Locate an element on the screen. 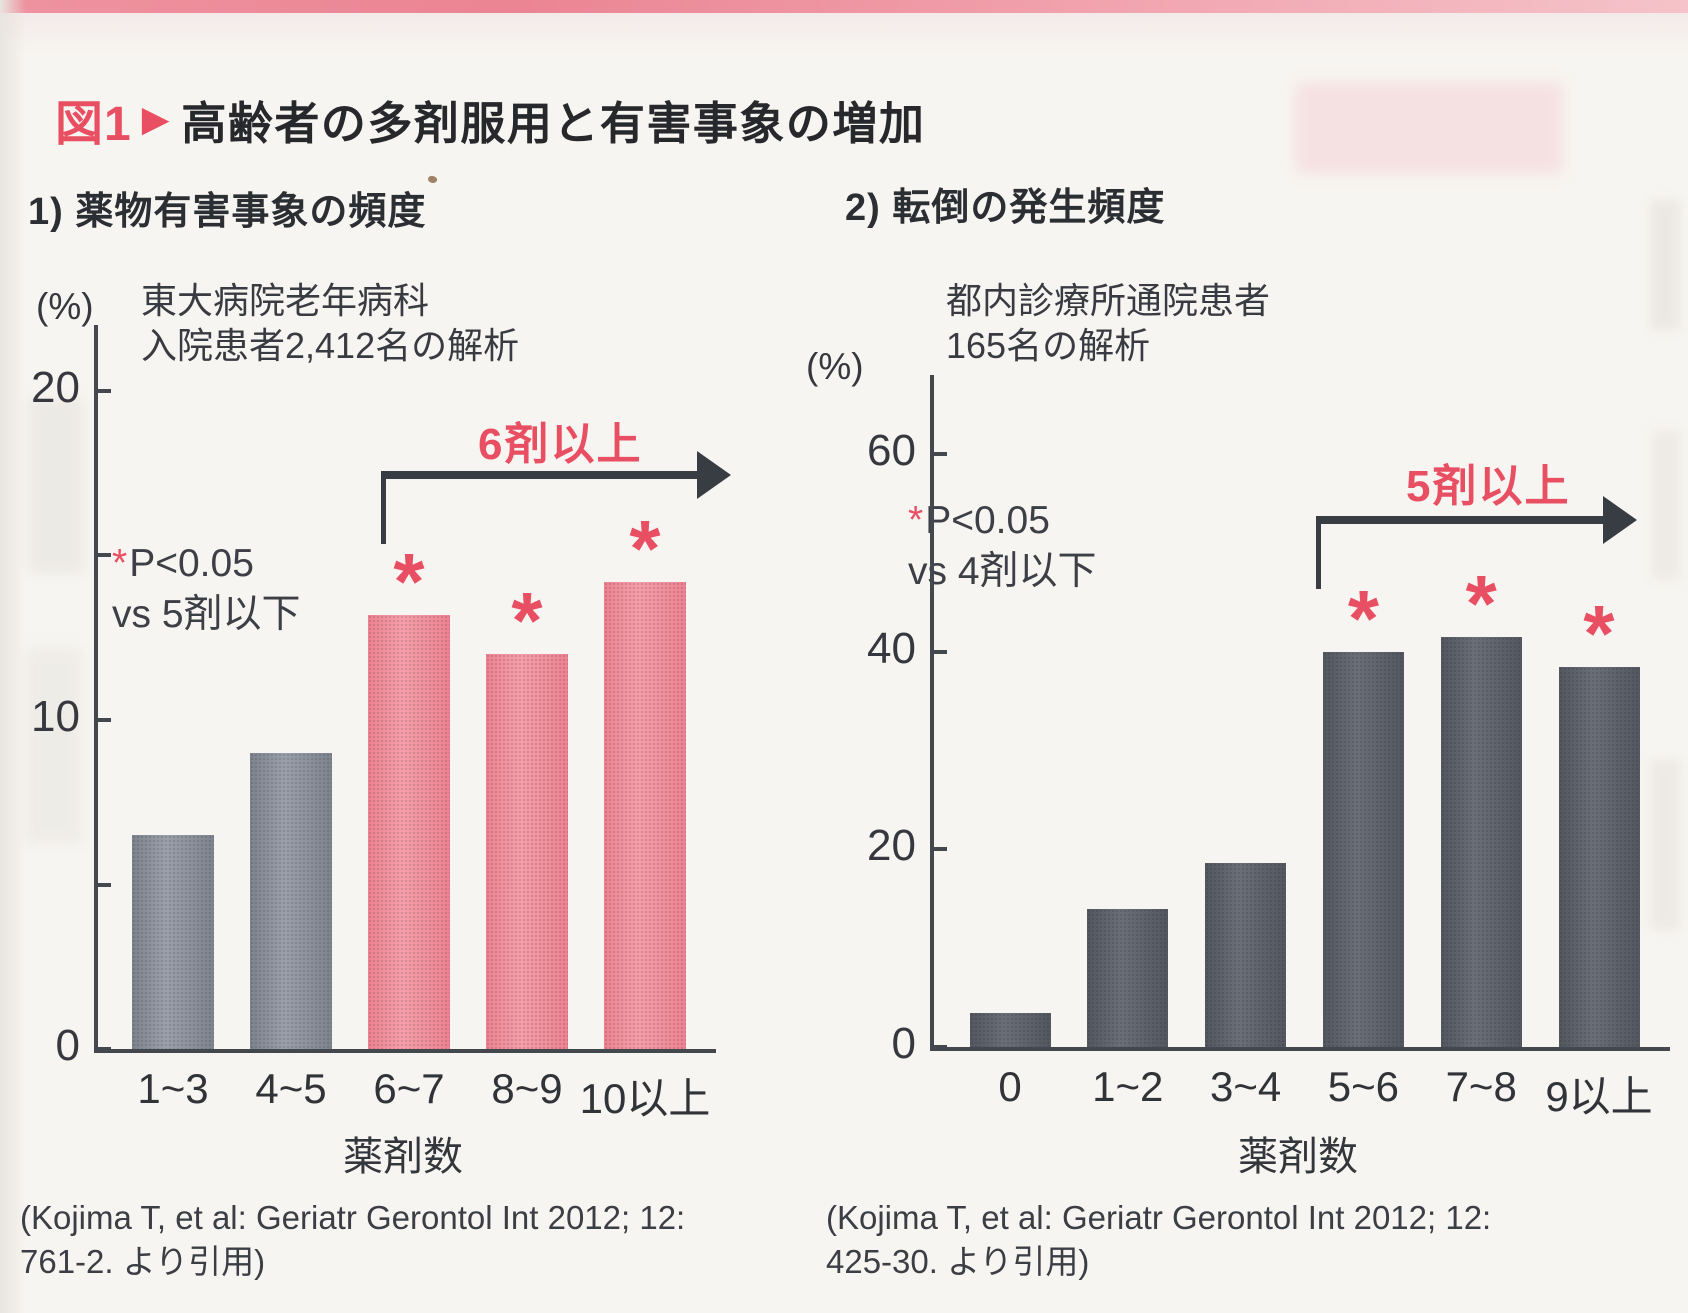 The image size is (1688, 1313). x-tick-label: 1~2 is located at coordinates (1128, 1086).